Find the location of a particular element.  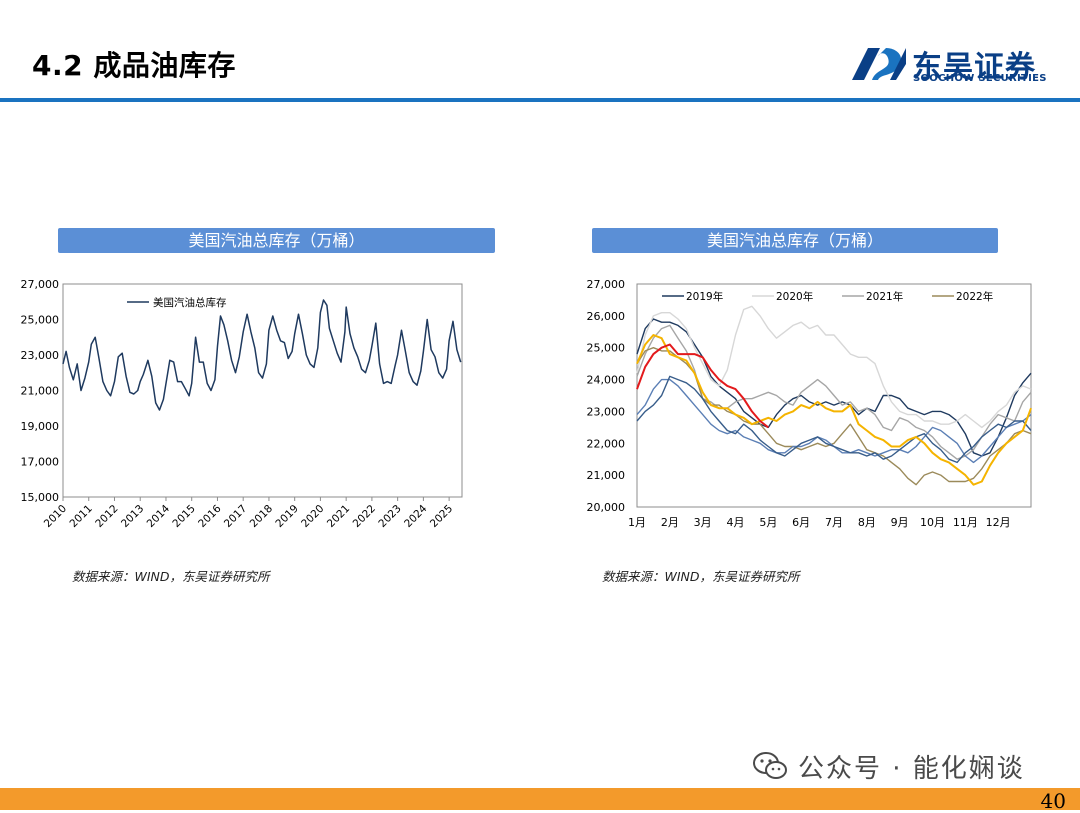

watermark: 公众号 · 能化娴谈 is located at coordinates (888, 766).